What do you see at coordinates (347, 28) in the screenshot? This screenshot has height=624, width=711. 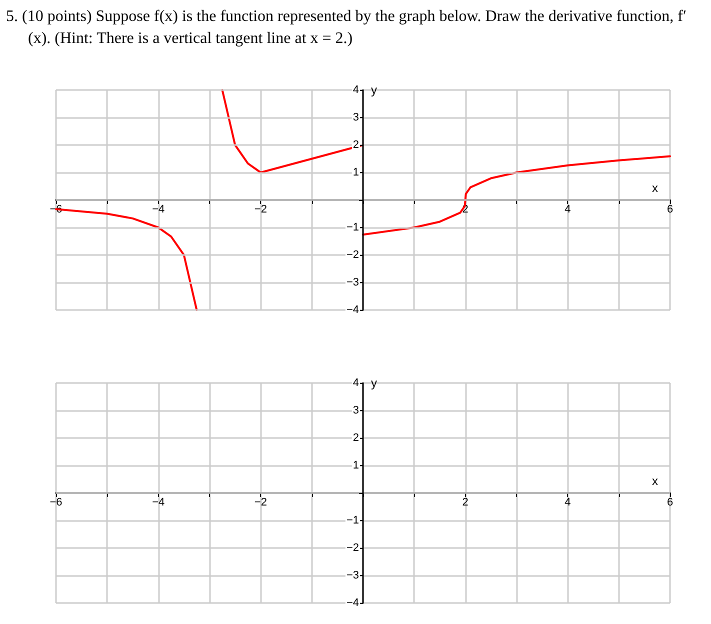 I see `chart-title: 5. (10 points) Suppose f(x) is the function represented by the graph below. Draw the derivative function, f′(x). (Hint: There is a vertical tangent line at x = 2.)` at bounding box center [347, 28].